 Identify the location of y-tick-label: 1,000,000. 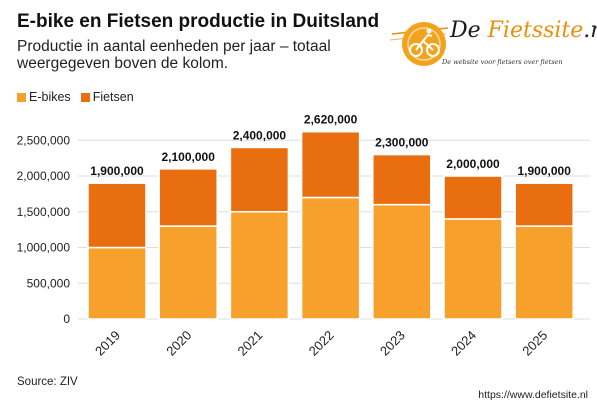
(44, 248).